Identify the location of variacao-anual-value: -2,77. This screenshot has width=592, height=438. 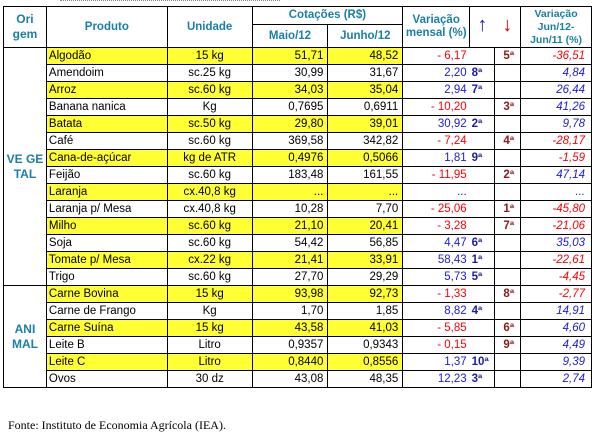
(556, 294).